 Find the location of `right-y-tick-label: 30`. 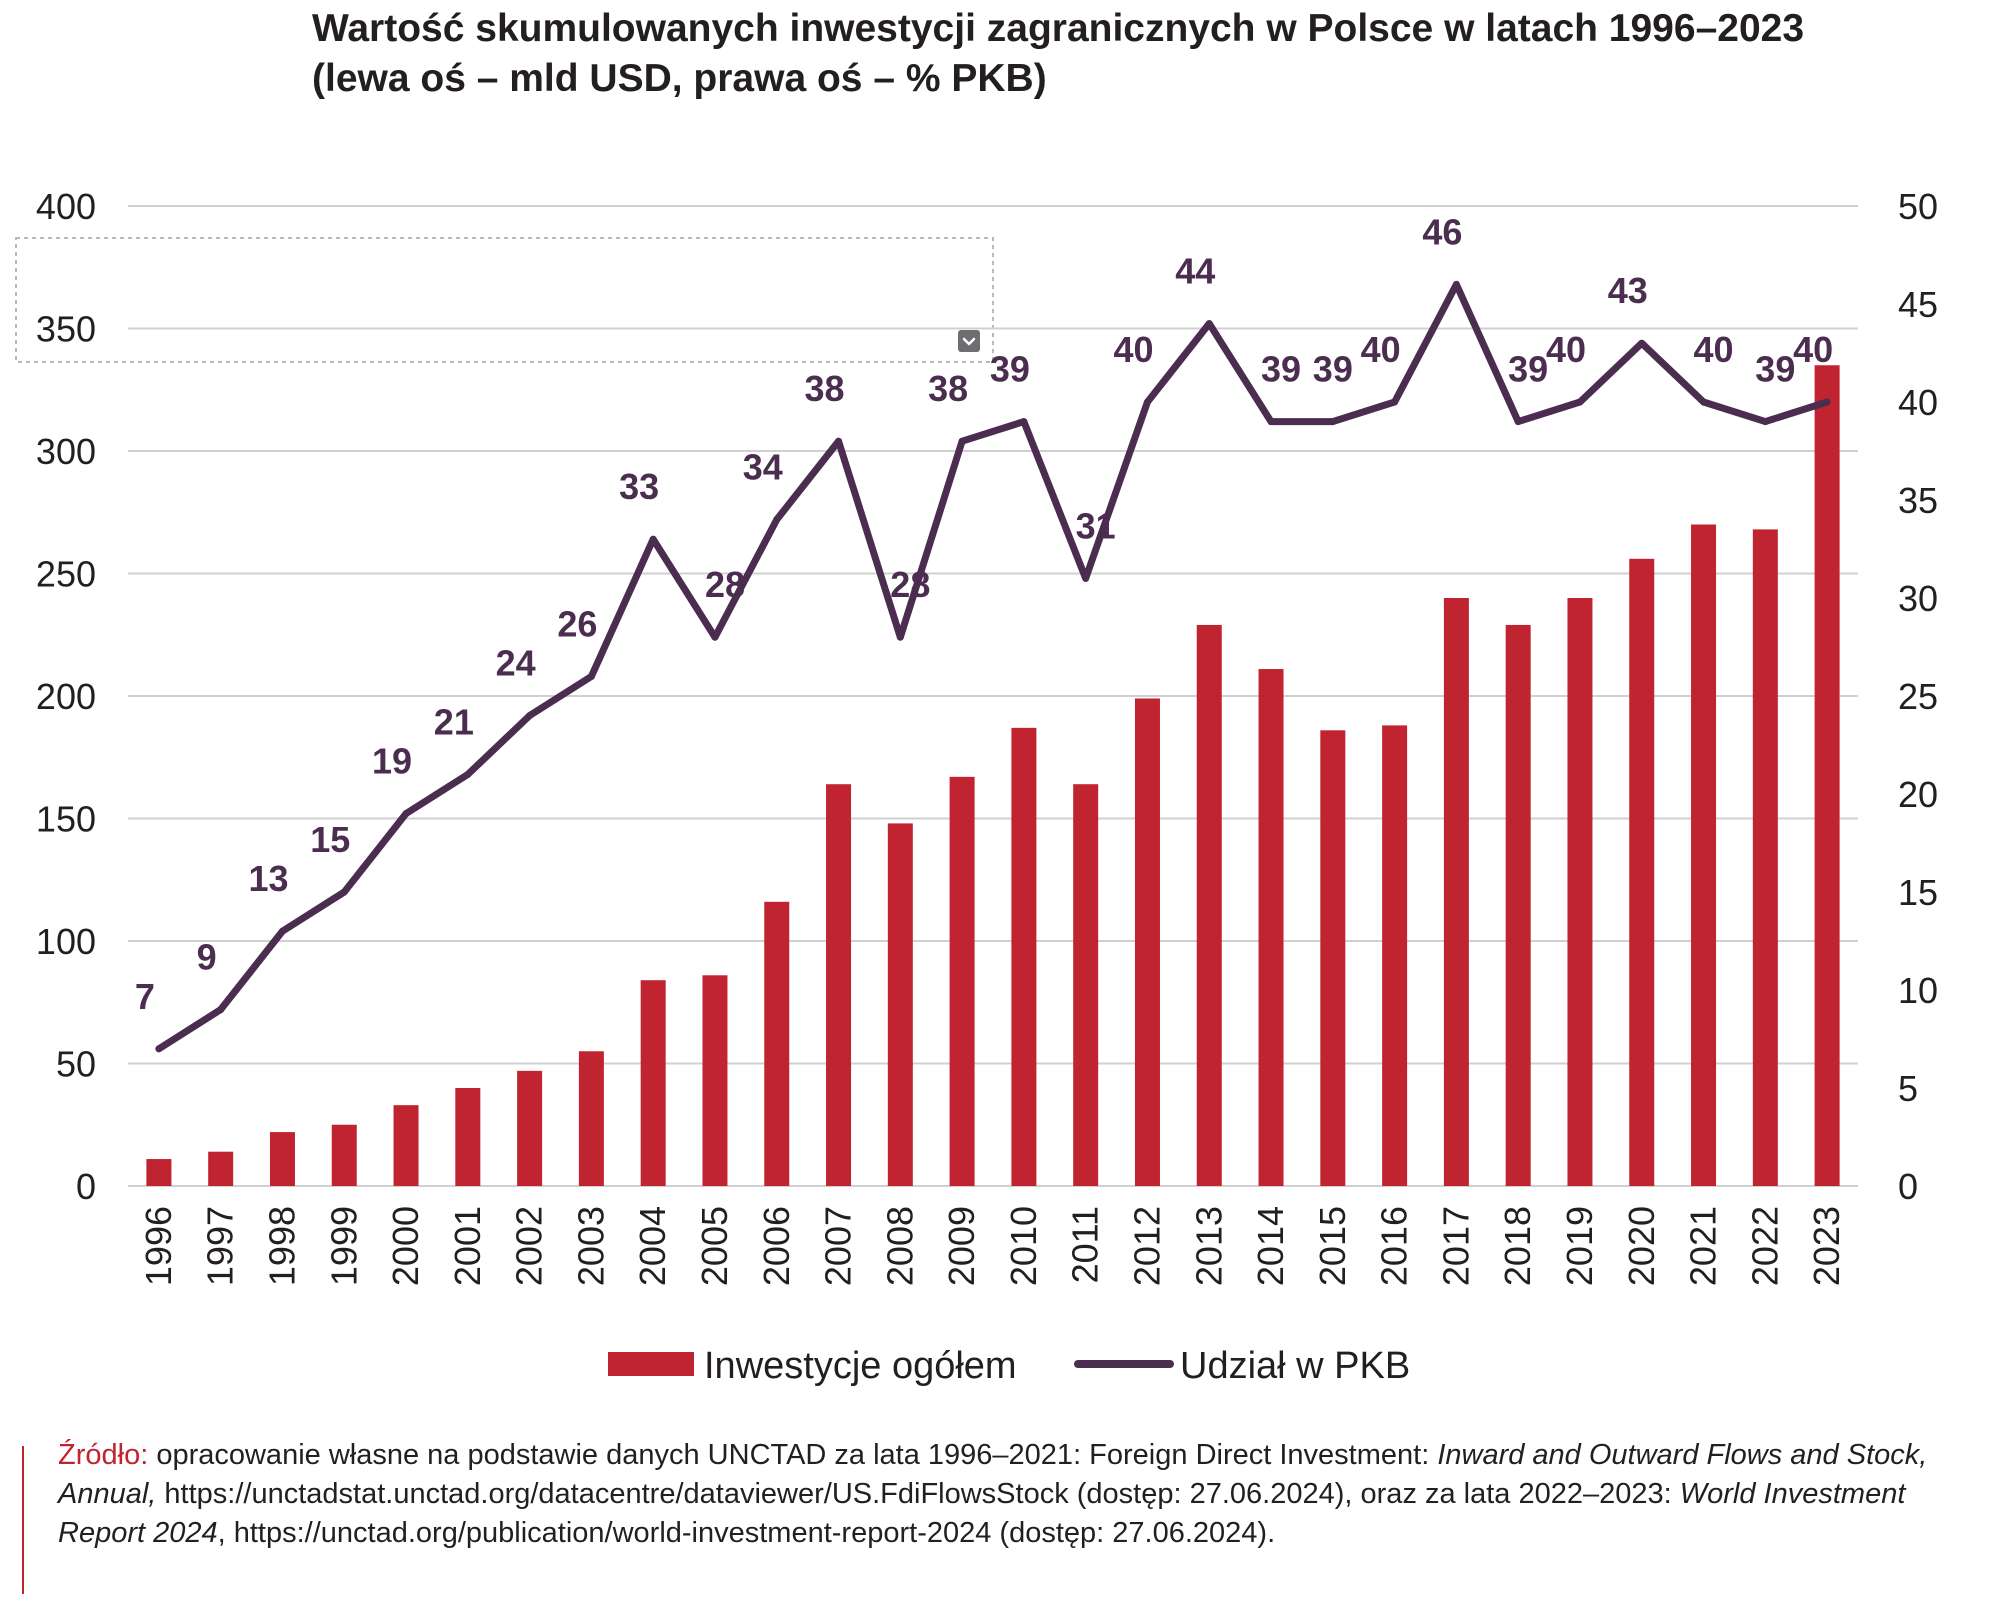

right-y-tick-label: 30 is located at coordinates (1918, 598).